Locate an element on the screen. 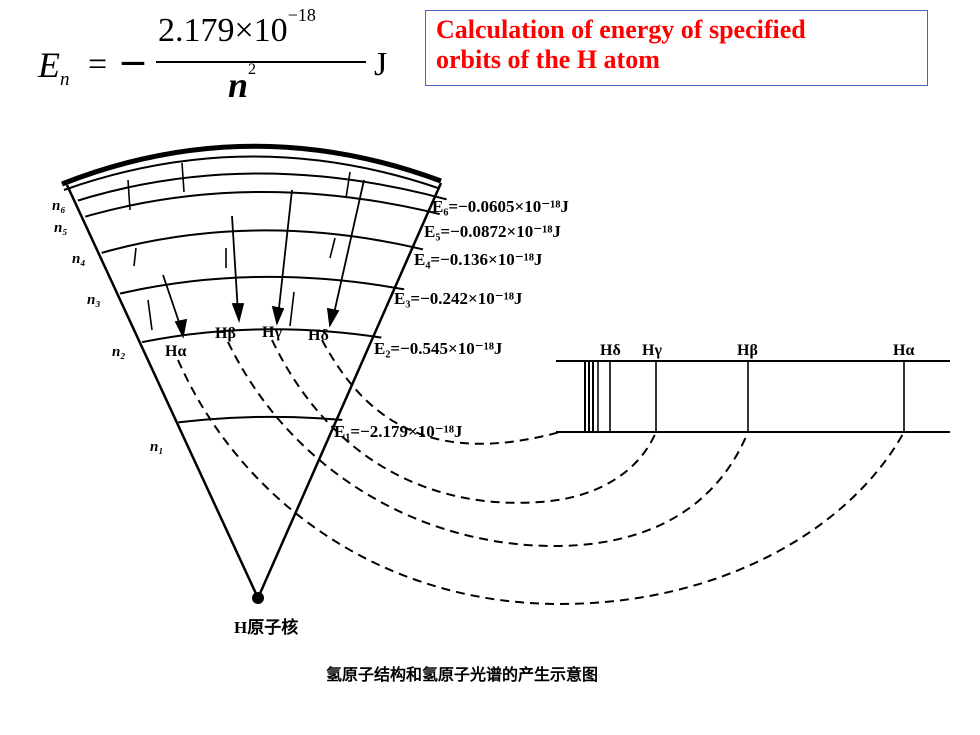 The image size is (980, 735). transition-arrow-gamma is located at coordinates (285, 253).